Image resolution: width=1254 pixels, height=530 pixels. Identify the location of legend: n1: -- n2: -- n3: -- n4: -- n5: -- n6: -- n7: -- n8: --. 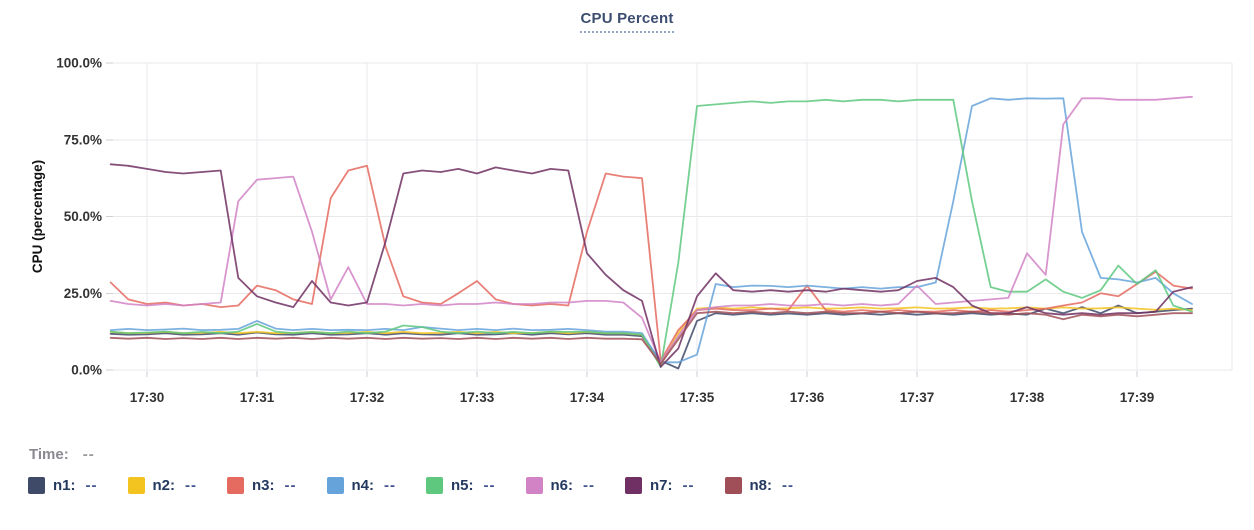
(426, 485).